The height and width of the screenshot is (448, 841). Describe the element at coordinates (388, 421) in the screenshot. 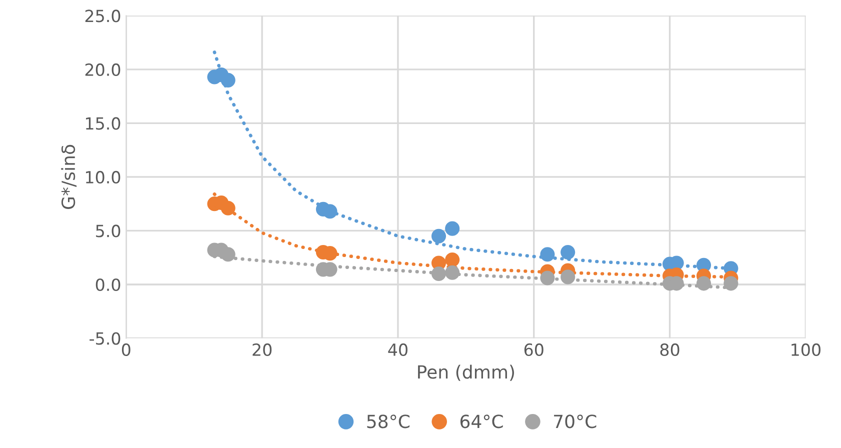

I see `legend-label: 58°C` at that location.